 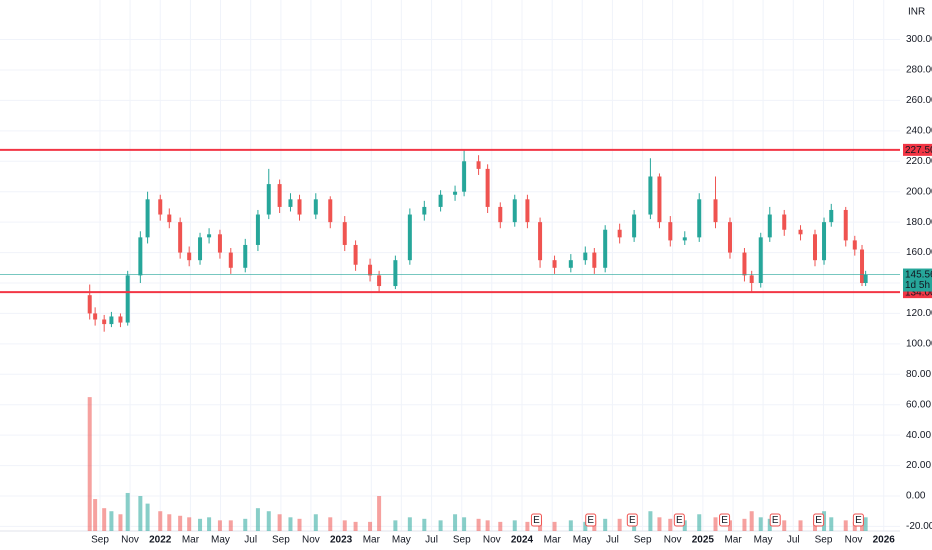 What do you see at coordinates (919, 191) in the screenshot?
I see `y-tick-label: 200.00` at bounding box center [919, 191].